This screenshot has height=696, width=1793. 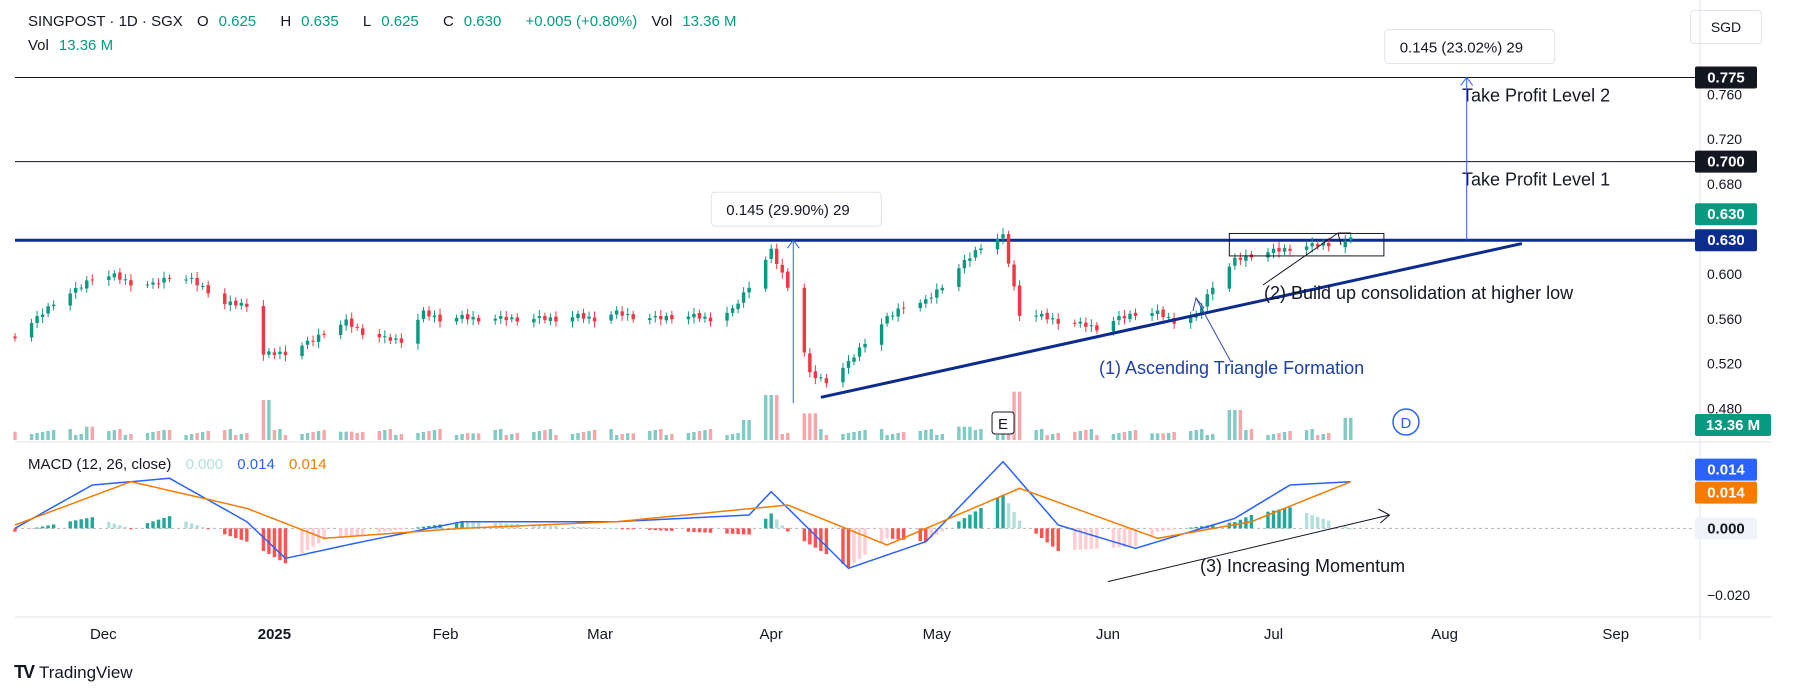 What do you see at coordinates (105, 21) in the screenshot?
I see `symbol-title: SINGPOST · 1D · SGX` at bounding box center [105, 21].